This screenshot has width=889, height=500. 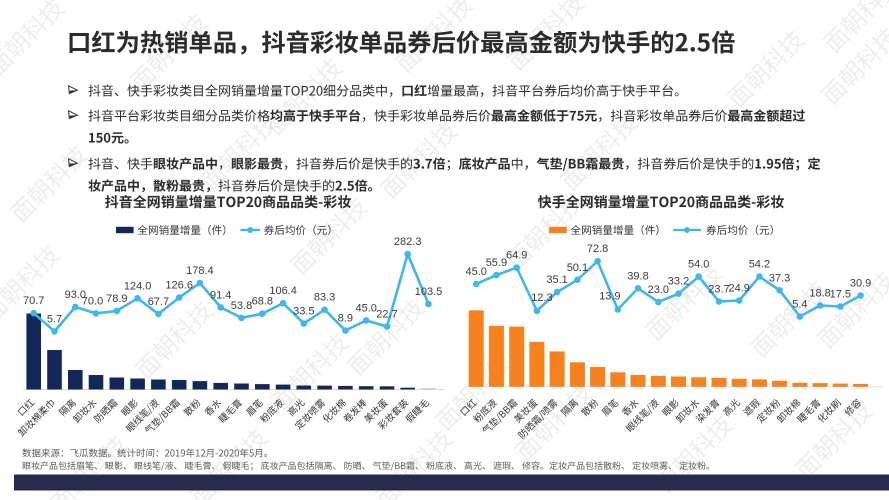 I want to click on svg-text: 83.3, so click(x=324, y=298).